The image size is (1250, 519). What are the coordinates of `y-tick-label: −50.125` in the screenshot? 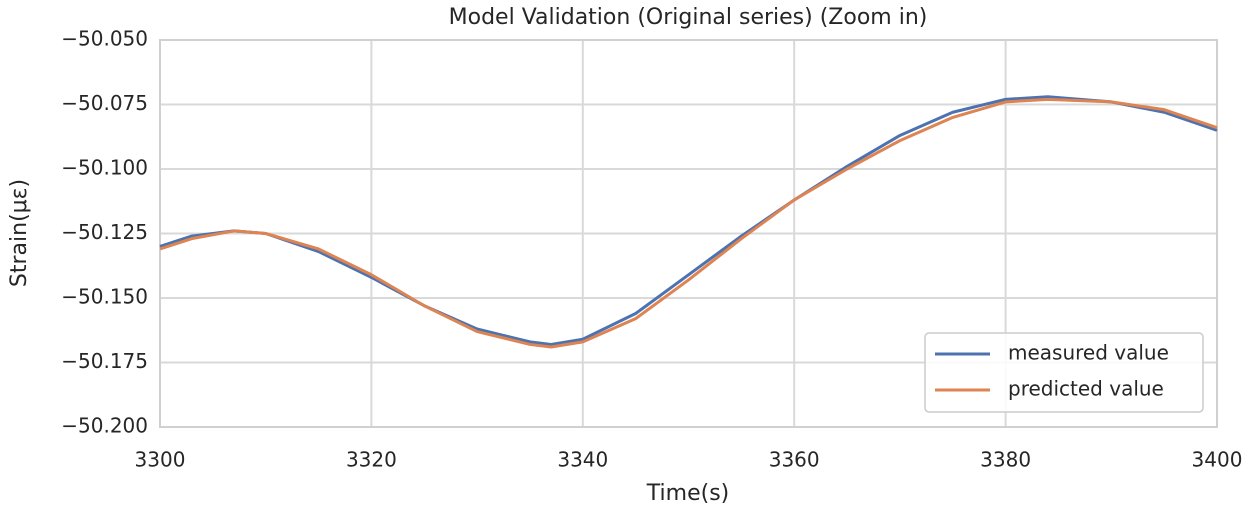 It's located at (104, 232).